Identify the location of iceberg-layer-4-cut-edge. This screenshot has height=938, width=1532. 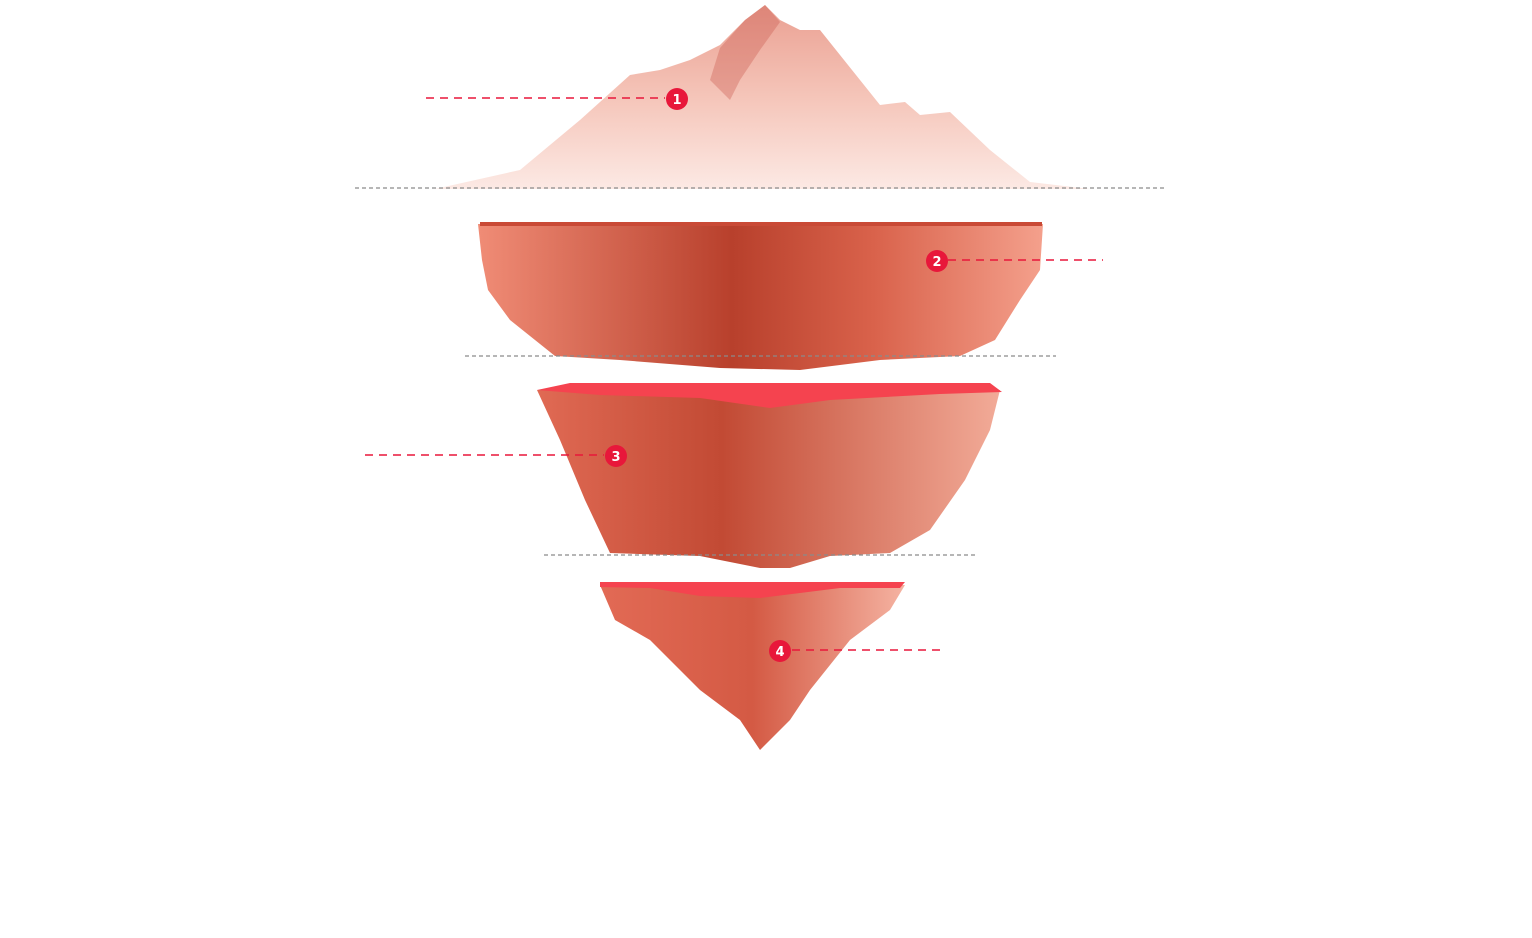
(752, 590).